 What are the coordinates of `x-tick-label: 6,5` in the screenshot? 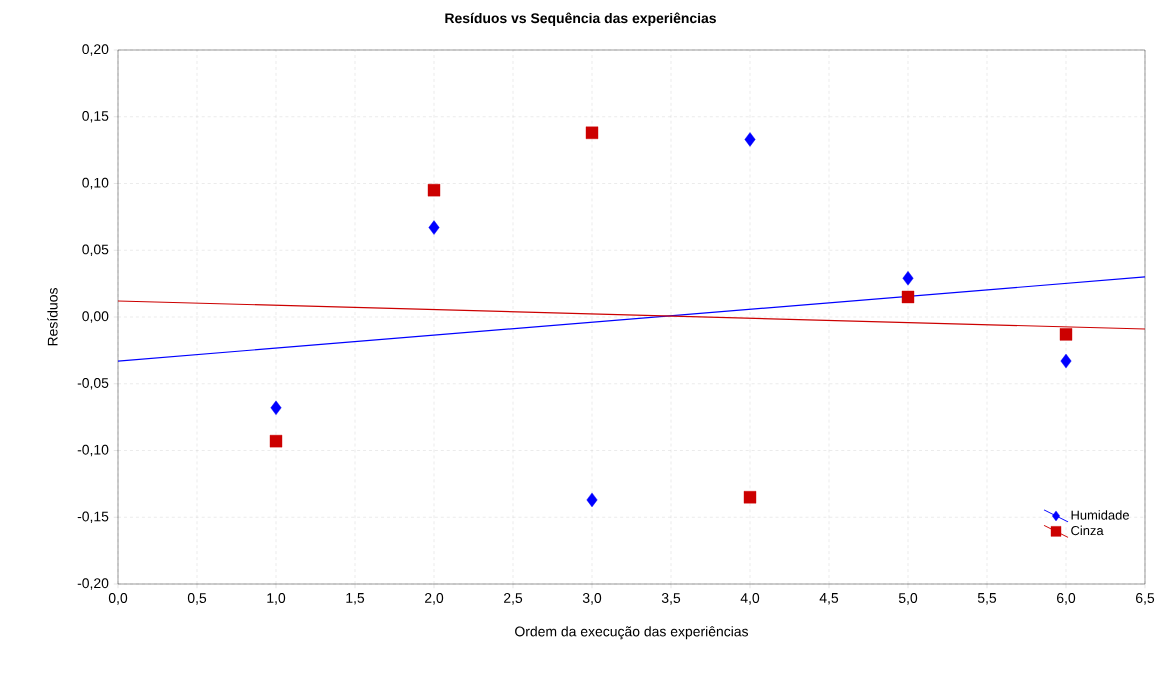 It's located at (1145, 599).